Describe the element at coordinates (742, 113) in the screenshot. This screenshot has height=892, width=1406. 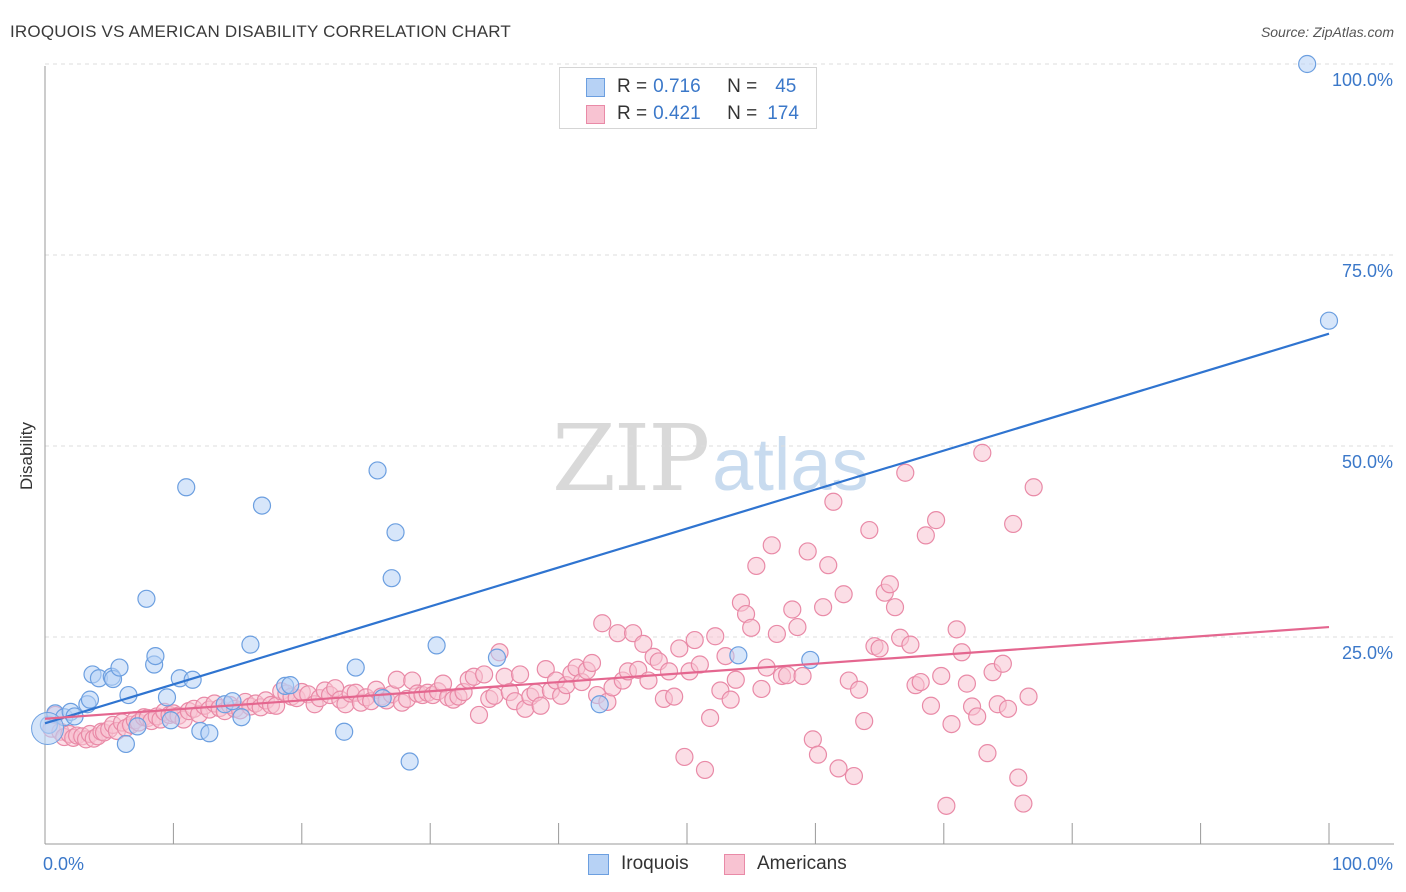
I see `n-label: N =` at that location.